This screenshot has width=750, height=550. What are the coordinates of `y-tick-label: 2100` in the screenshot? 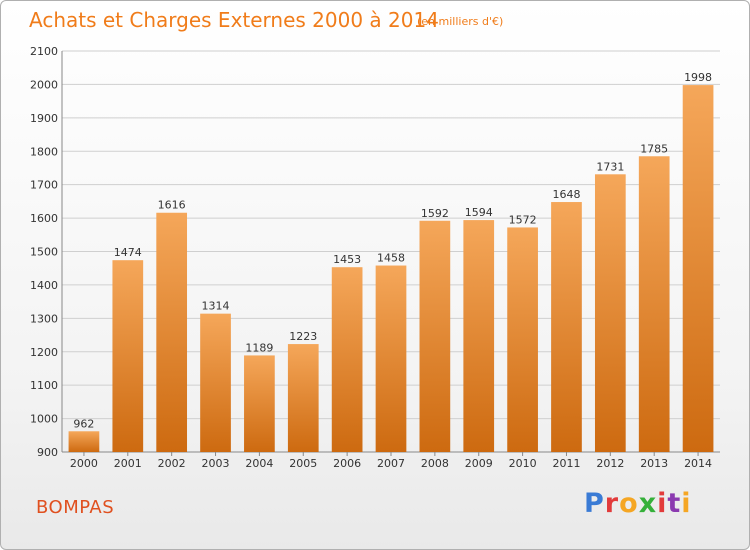 It's located at (44, 51).